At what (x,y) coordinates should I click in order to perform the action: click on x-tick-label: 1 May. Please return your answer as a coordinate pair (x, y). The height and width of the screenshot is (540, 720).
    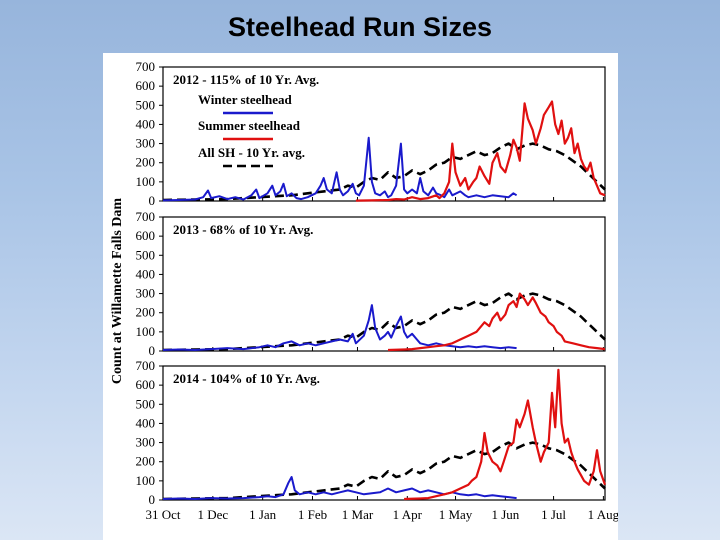
    Looking at the image, I should click on (456, 514).